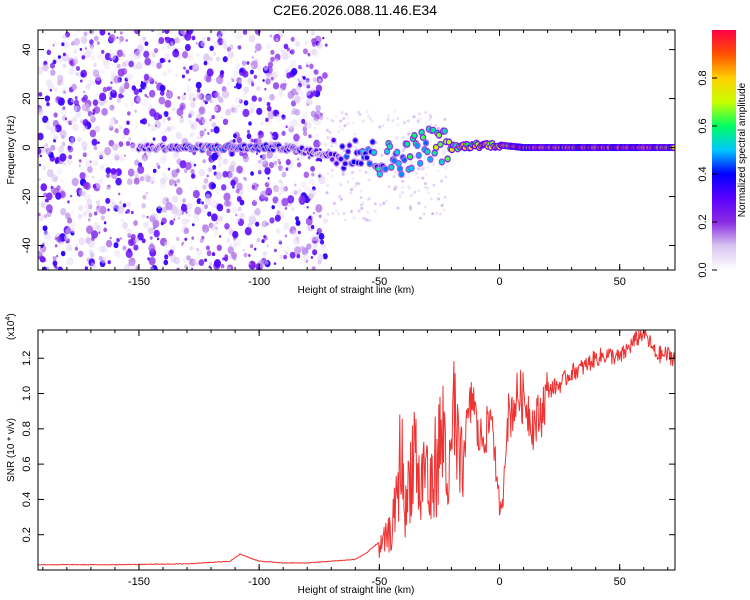 This screenshot has width=750, height=600. What do you see at coordinates (11, 326) in the screenshot?
I see `snr-y-multiplier: (x104)` at bounding box center [11, 326].